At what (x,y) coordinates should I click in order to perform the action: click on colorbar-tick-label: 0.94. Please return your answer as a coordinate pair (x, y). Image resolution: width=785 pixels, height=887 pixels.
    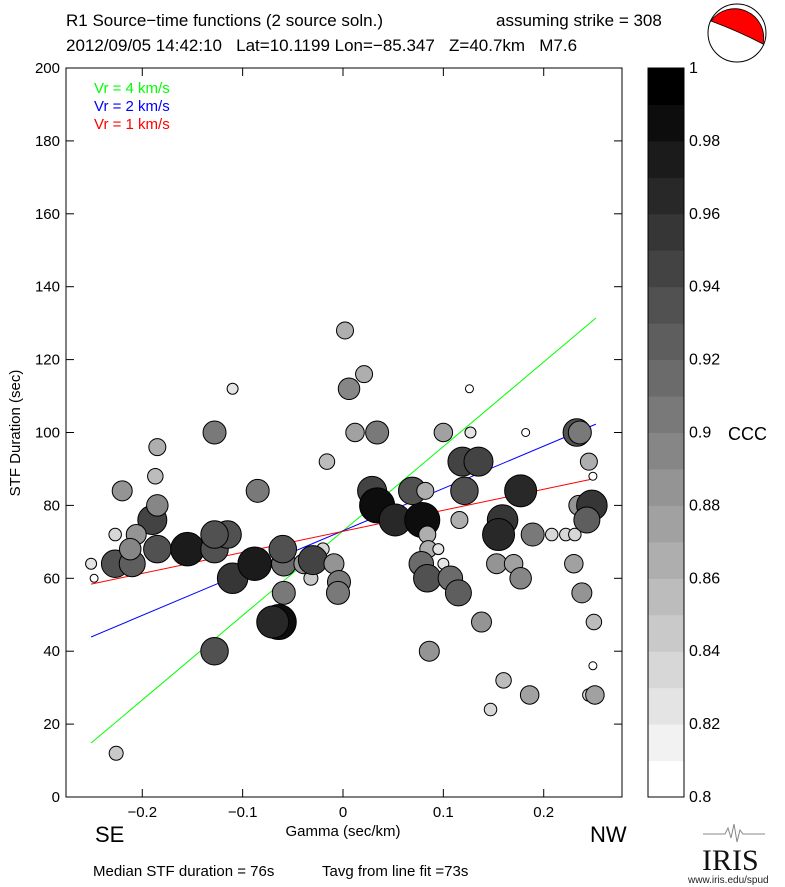
    Looking at the image, I should click on (704, 287).